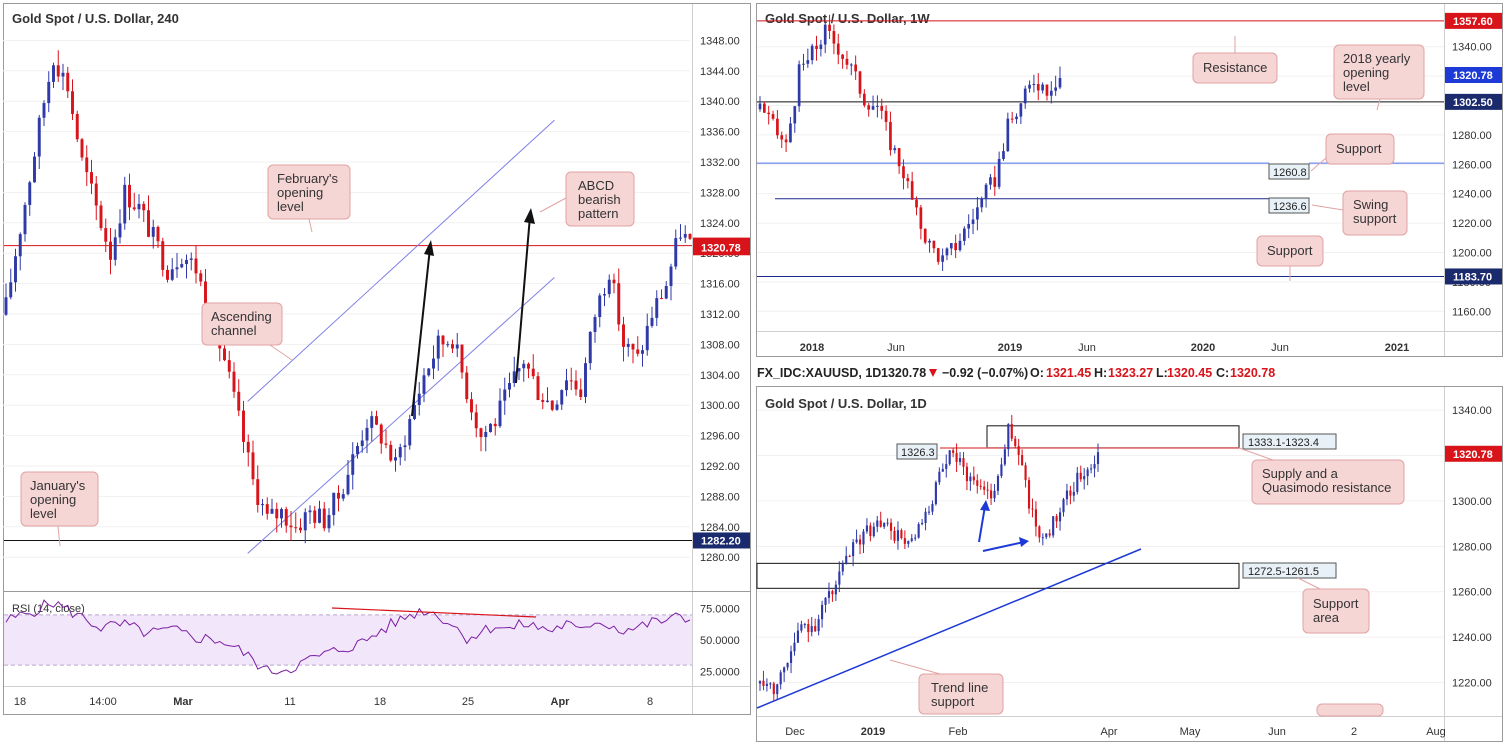 The image size is (1506, 746). Describe the element at coordinates (1190, 732) in the screenshot. I see `x-tick-label: May` at that location.